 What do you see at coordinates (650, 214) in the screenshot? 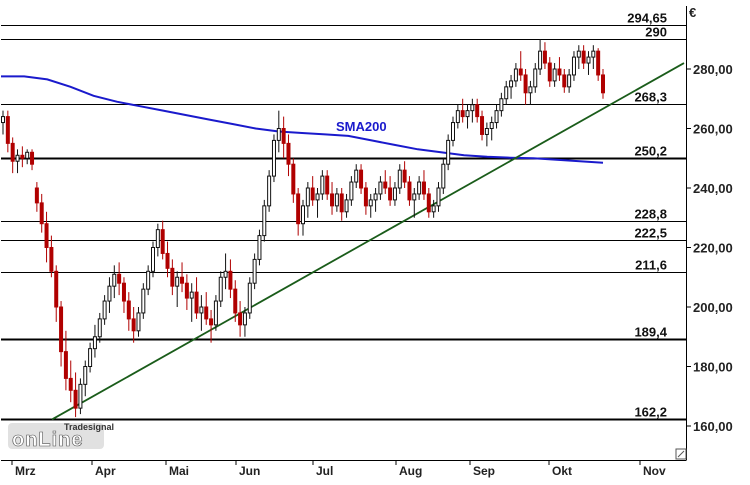
I see `level-label: 228,8` at bounding box center [650, 214].